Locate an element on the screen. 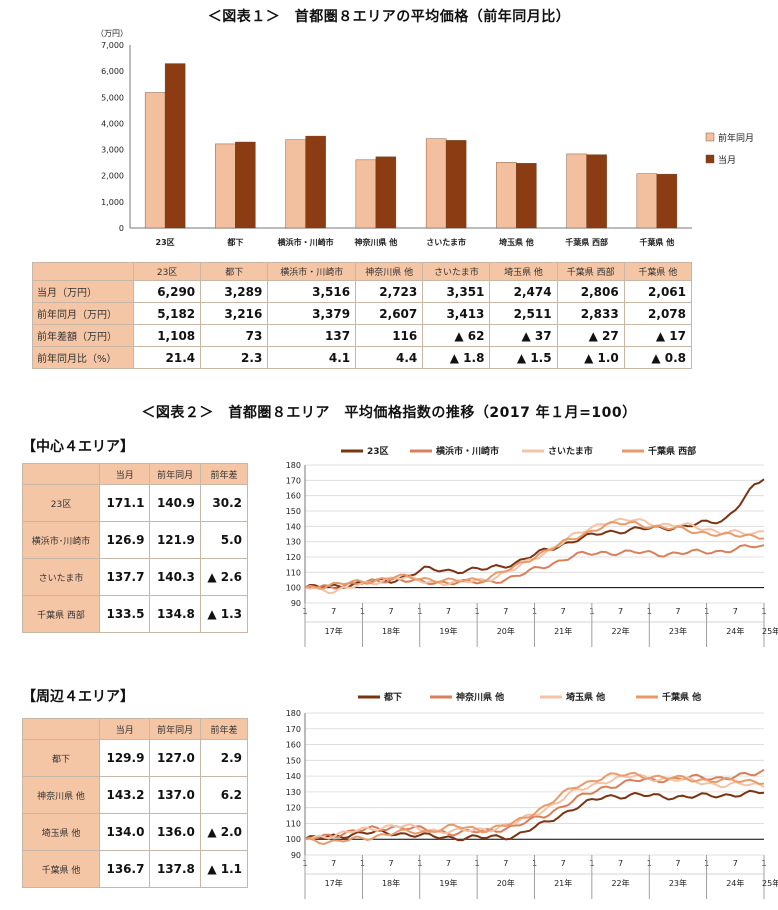 This screenshot has width=778, height=910. y-tick-label: 110 is located at coordinates (293, 572).